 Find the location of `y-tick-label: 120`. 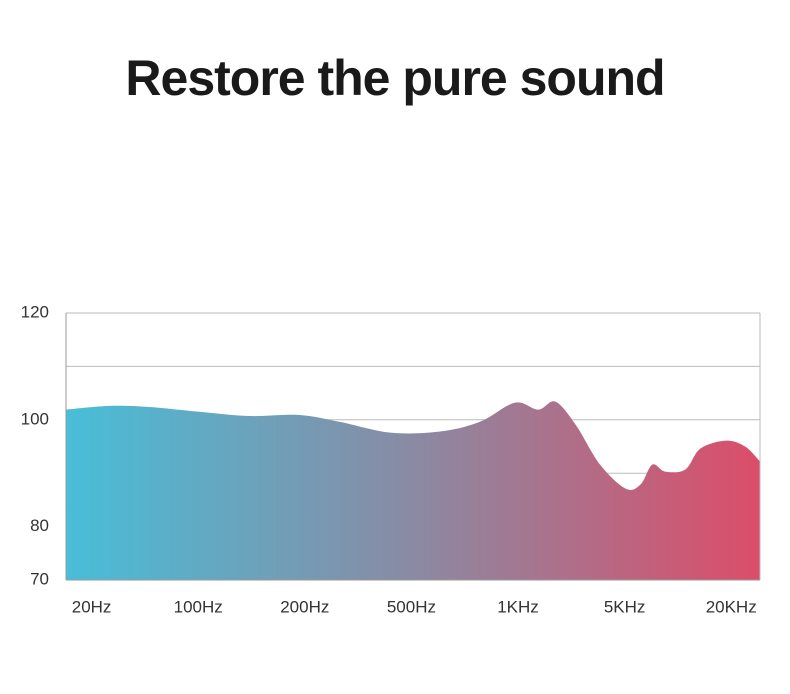

y-tick-label: 120 is located at coordinates (35, 311).